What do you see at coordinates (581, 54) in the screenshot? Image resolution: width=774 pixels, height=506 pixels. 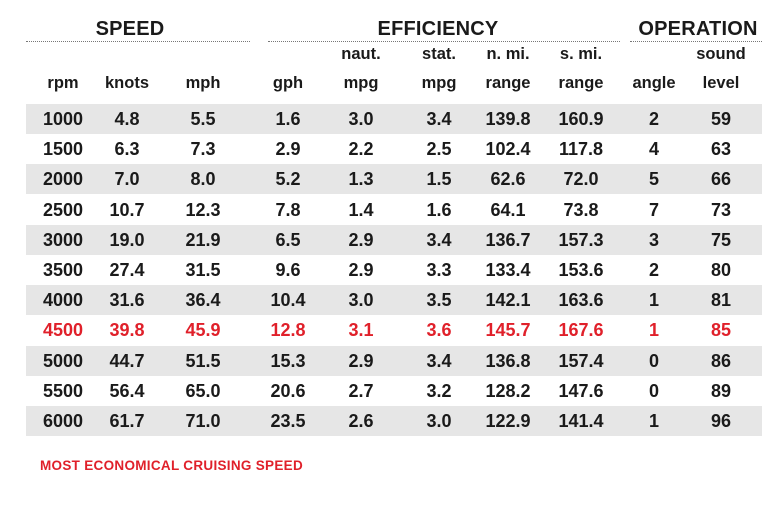 I see `column-header-line1: s. mi.` at bounding box center [581, 54].